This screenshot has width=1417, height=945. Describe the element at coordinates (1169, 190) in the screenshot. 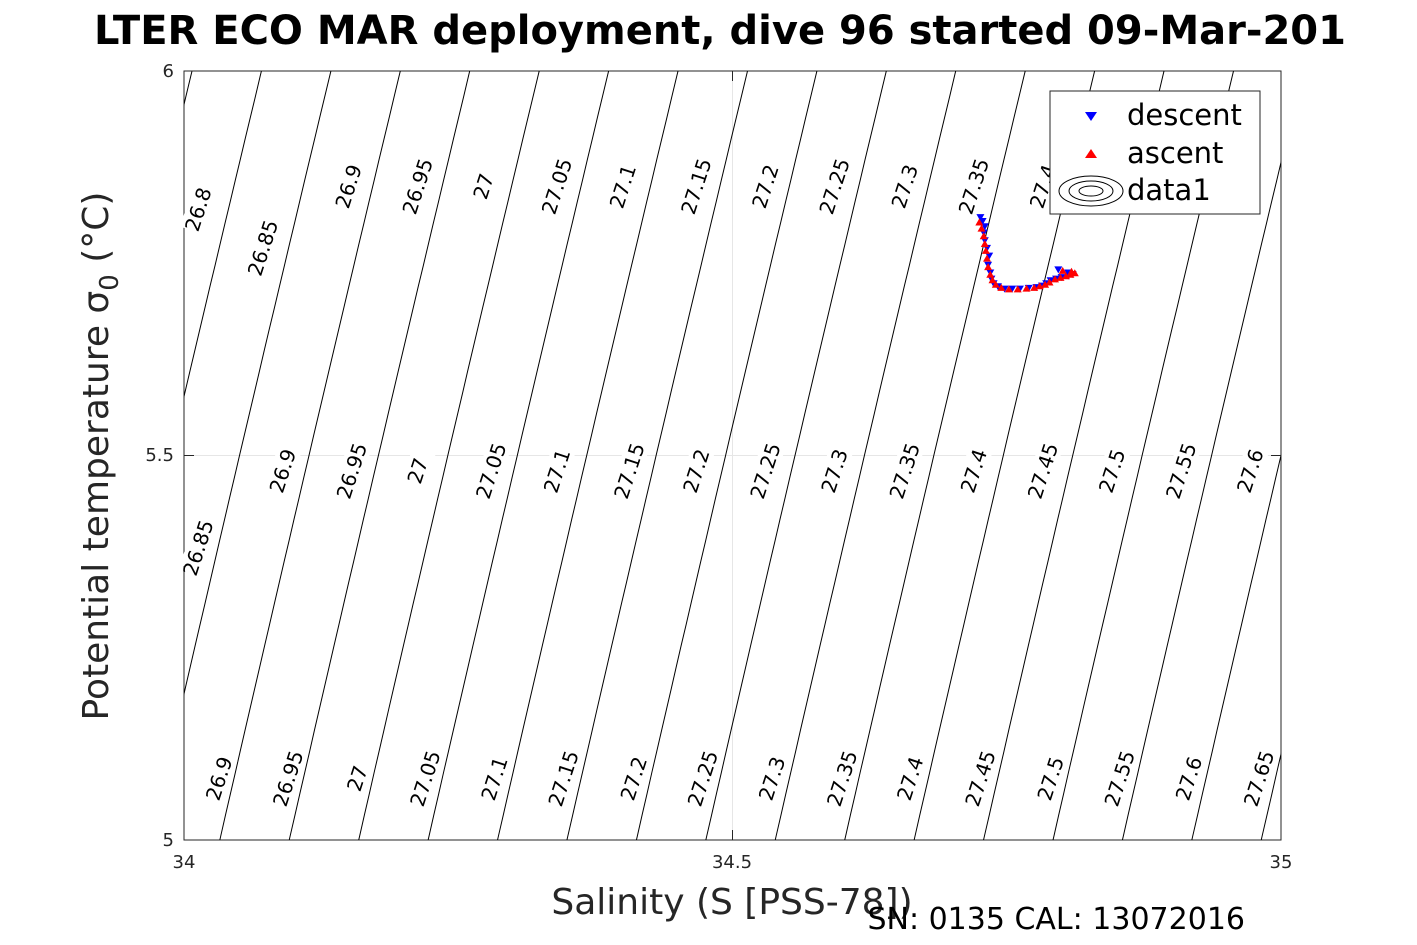

I see `legend-label-data1: data1` at that location.